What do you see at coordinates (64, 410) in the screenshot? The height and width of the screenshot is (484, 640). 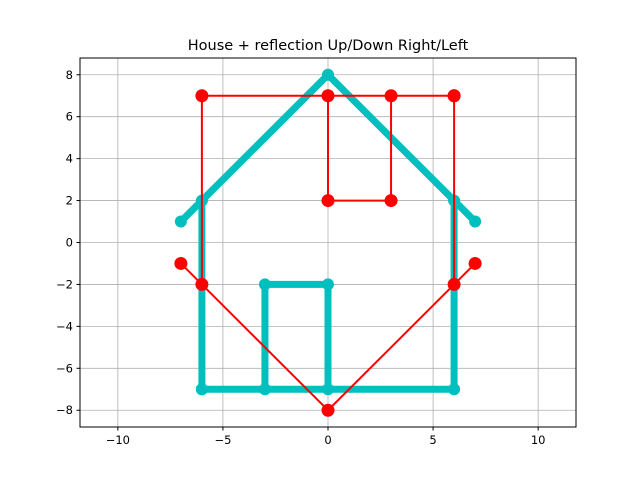 I see `y-tick-label: −8` at bounding box center [64, 410].